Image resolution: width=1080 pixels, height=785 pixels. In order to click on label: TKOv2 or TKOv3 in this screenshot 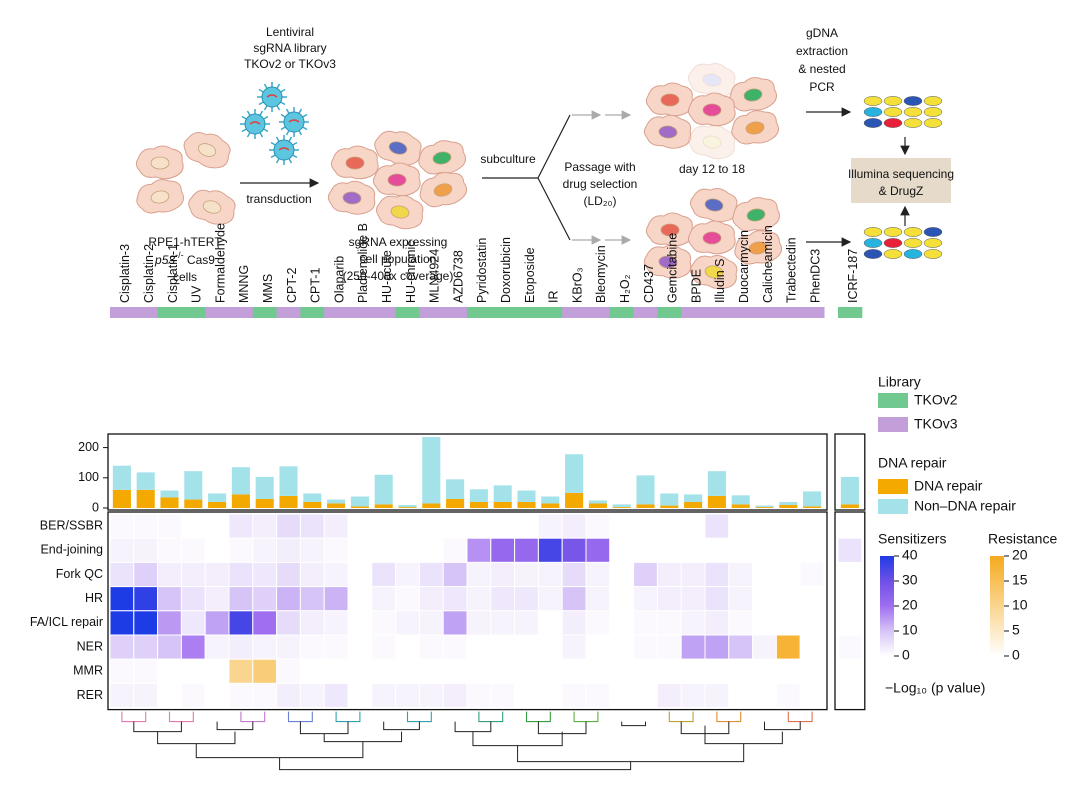, I will do `click(290, 64)`.